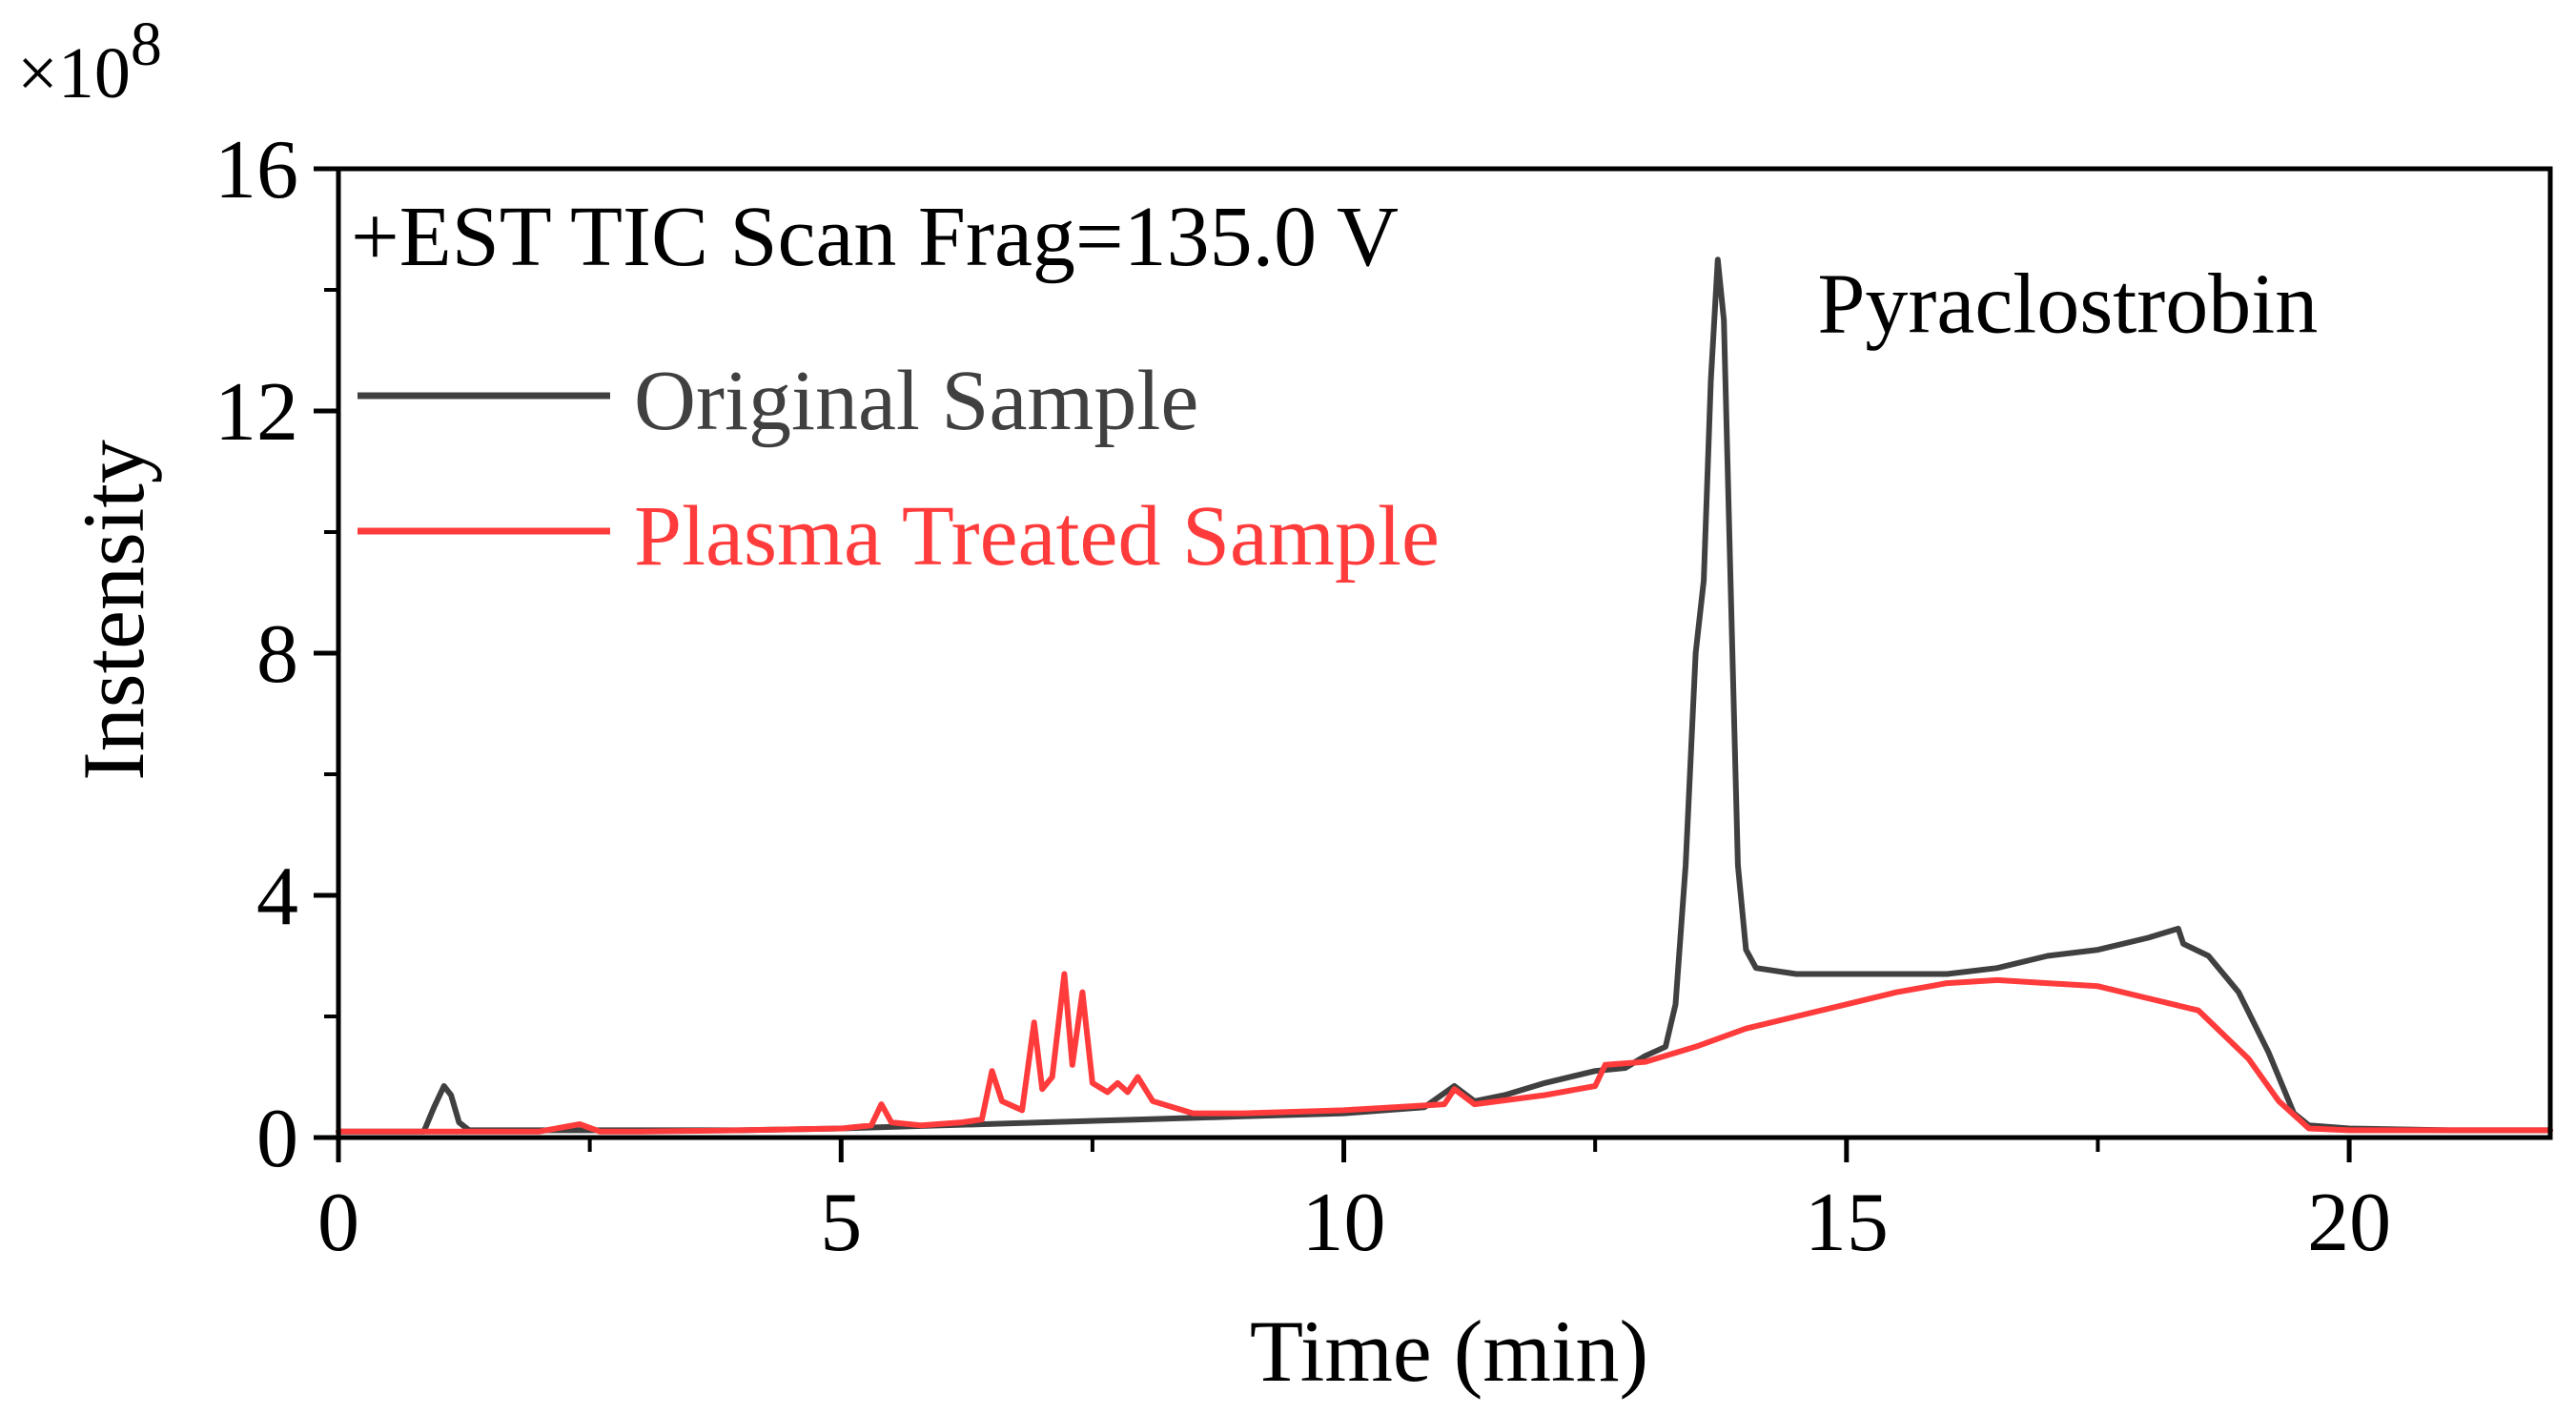  I want to click on y-tick-label: 12, so click(256, 412).